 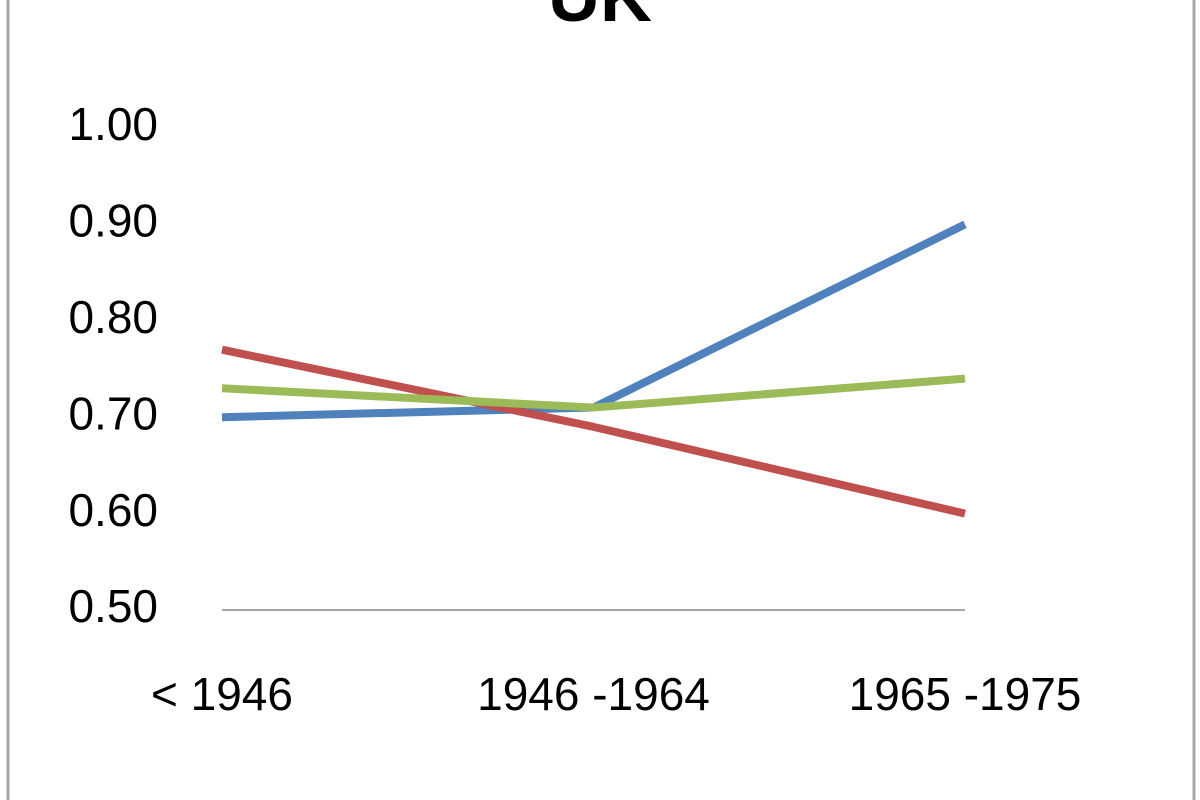 What do you see at coordinates (113, 317) in the screenshot?
I see `y-tick-label: 0.80` at bounding box center [113, 317].